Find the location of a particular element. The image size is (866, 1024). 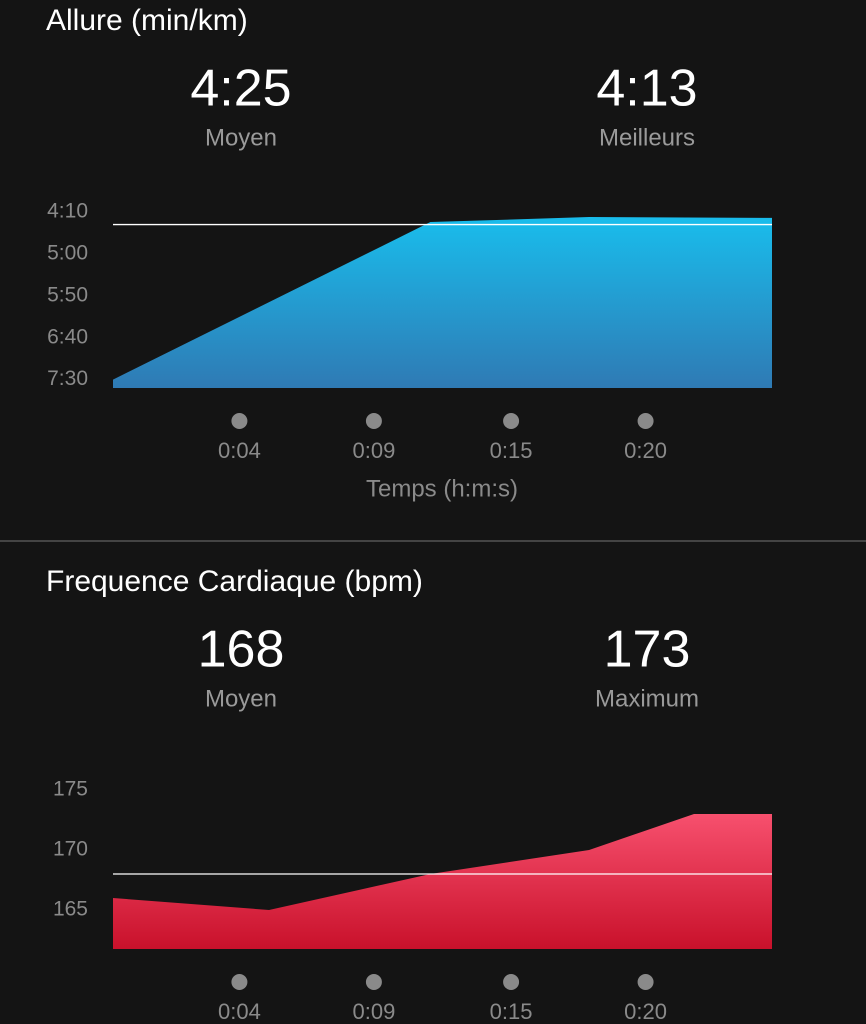

chart-title: Allure (min/km) is located at coordinates (147, 20).